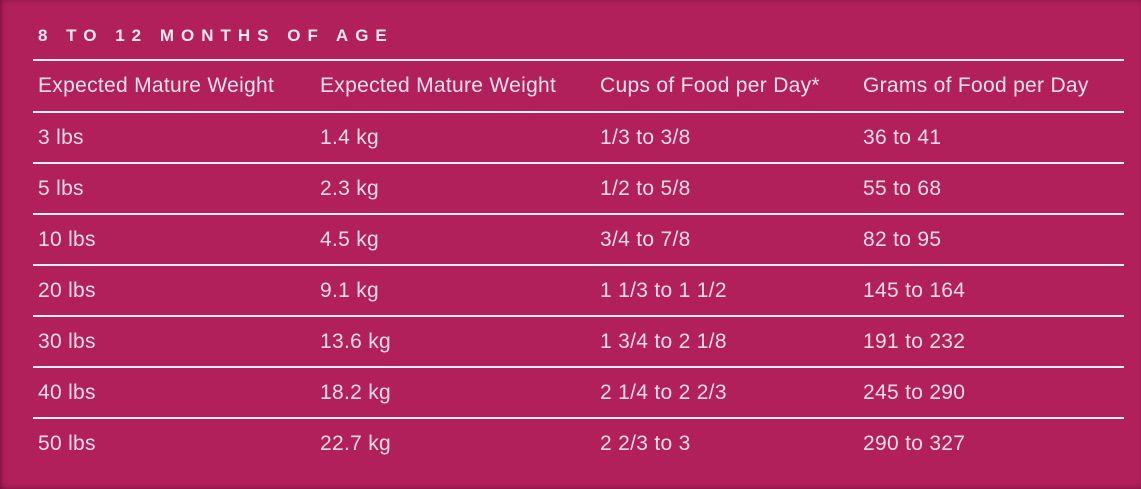 The height and width of the screenshot is (489, 1141). Describe the element at coordinates (914, 443) in the screenshot. I see `cell-grams-per-day: 290 to 327` at that location.